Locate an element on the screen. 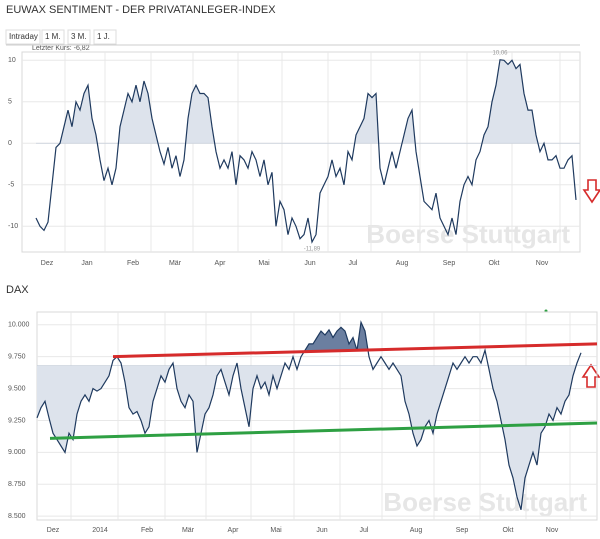  y-tick-label: 10.000 is located at coordinates (19, 325).